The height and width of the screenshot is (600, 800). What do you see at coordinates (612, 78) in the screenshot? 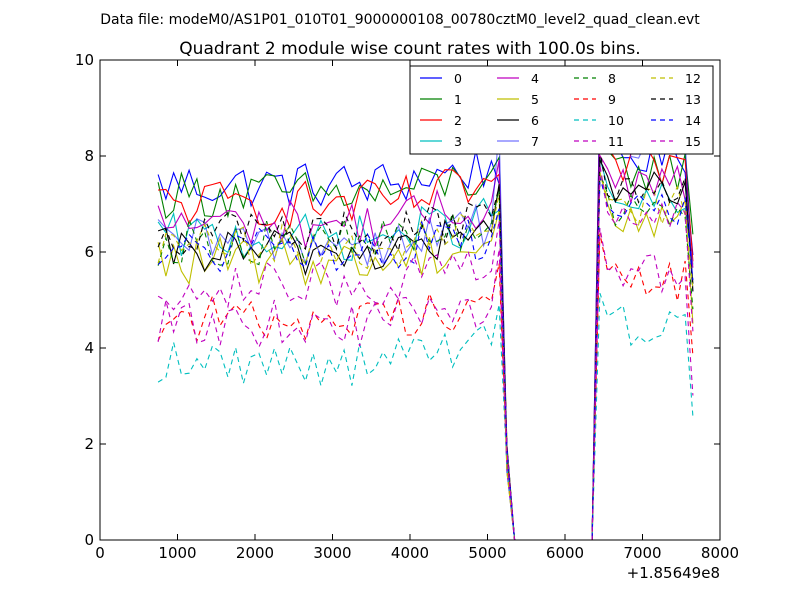
I see `legend-label-8: 8` at bounding box center [612, 78].